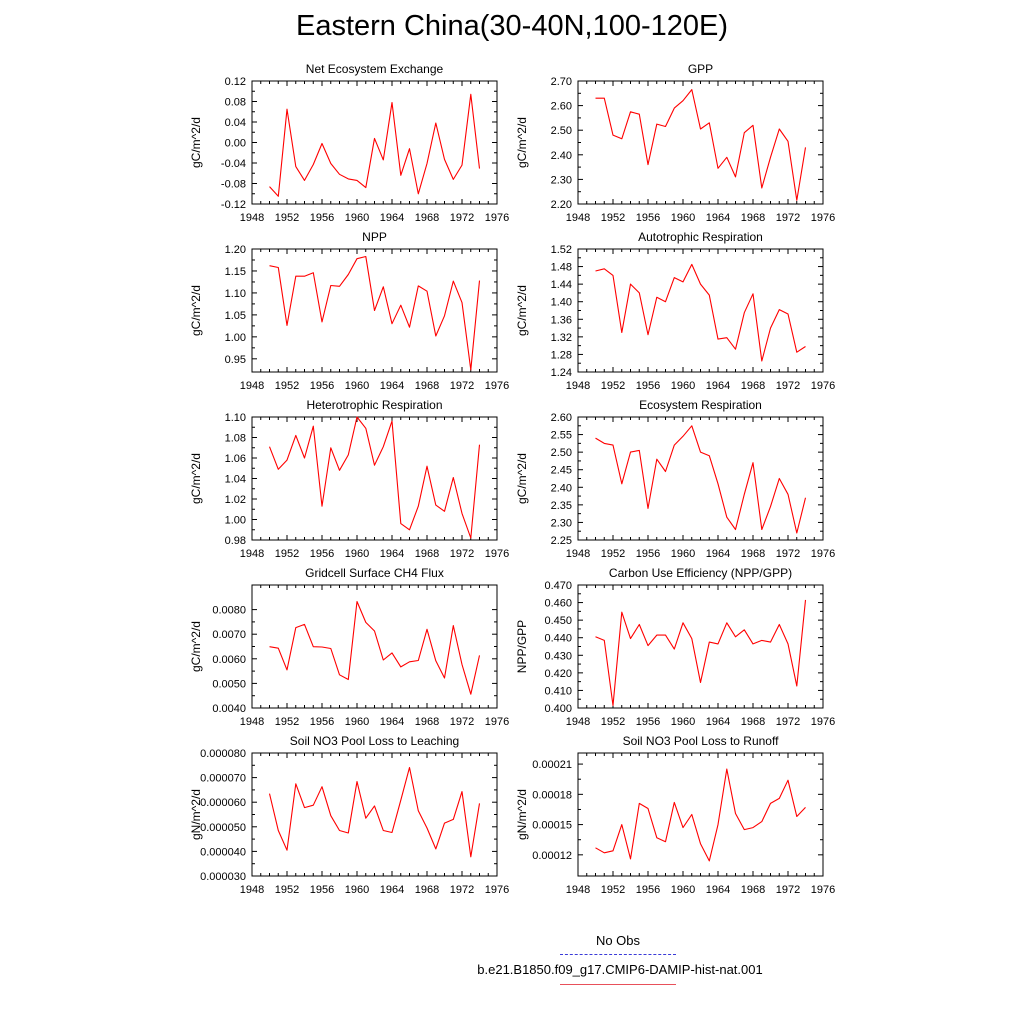  Describe the element at coordinates (223, 754) in the screenshot. I see `y-tick-label: 0.000080` at that location.